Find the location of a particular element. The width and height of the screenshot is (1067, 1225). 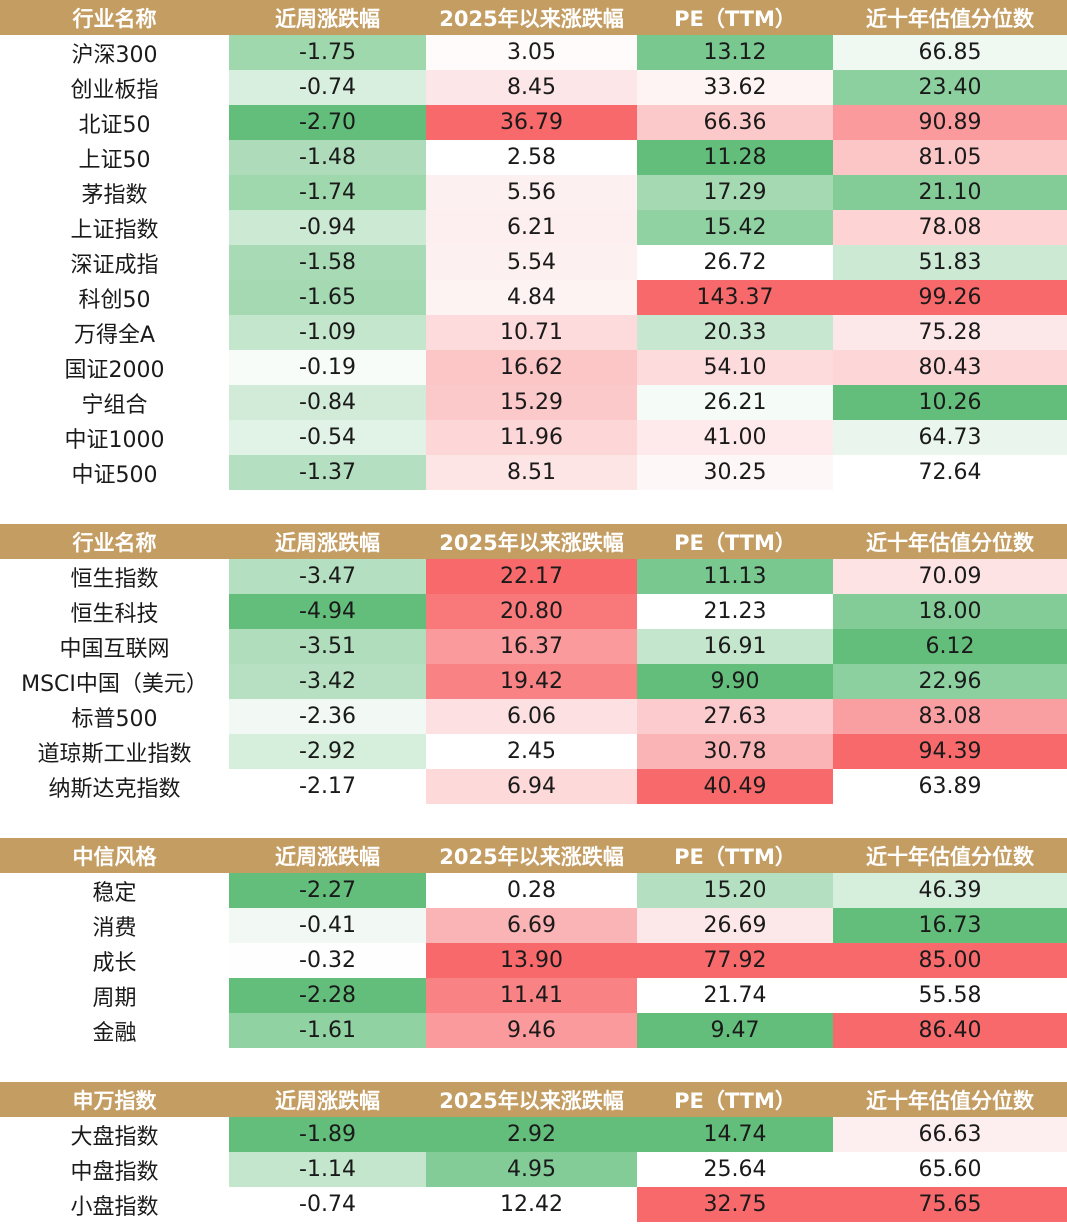

value-cell: -2.27 is located at coordinates (327, 890).